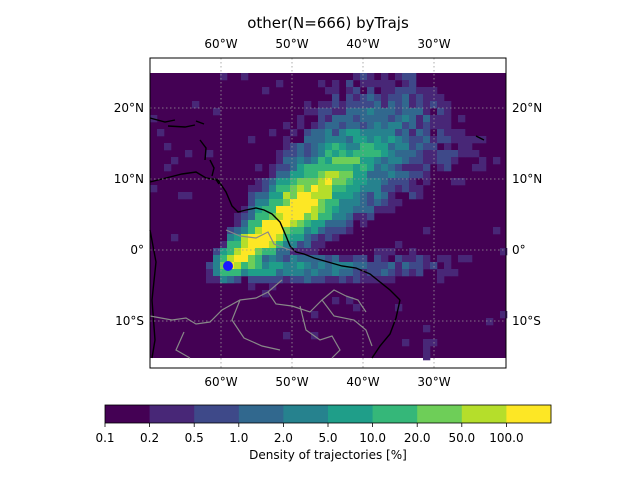 Image resolution: width=640 pixels, height=484 pixels. I want to click on colorbar-tick-label: 50.0, so click(461, 438).